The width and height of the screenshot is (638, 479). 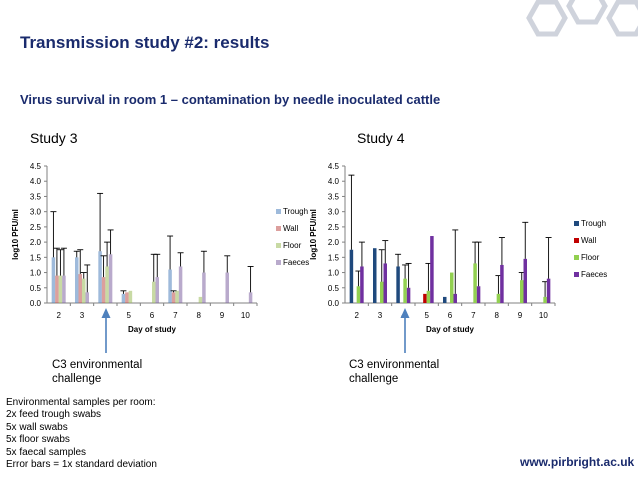 What do you see at coordinates (36, 257) in the screenshot?
I see `y-tick-label: 1.5` at bounding box center [36, 257].